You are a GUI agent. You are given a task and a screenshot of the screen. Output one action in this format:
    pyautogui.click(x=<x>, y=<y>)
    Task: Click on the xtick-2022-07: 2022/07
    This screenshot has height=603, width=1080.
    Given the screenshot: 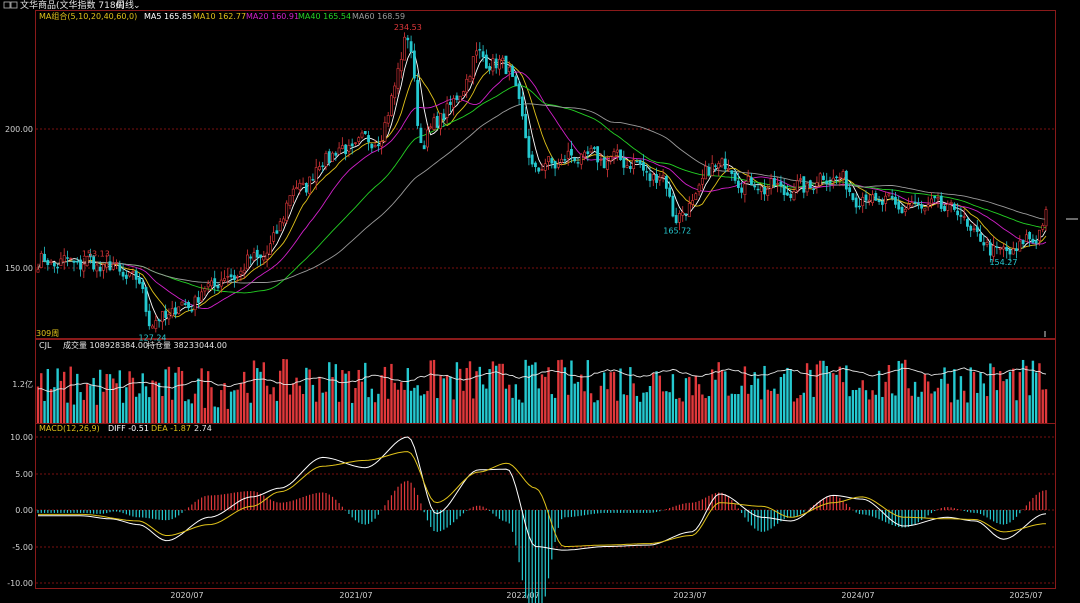 What is the action you would take?
    pyautogui.click(x=522, y=595)
    